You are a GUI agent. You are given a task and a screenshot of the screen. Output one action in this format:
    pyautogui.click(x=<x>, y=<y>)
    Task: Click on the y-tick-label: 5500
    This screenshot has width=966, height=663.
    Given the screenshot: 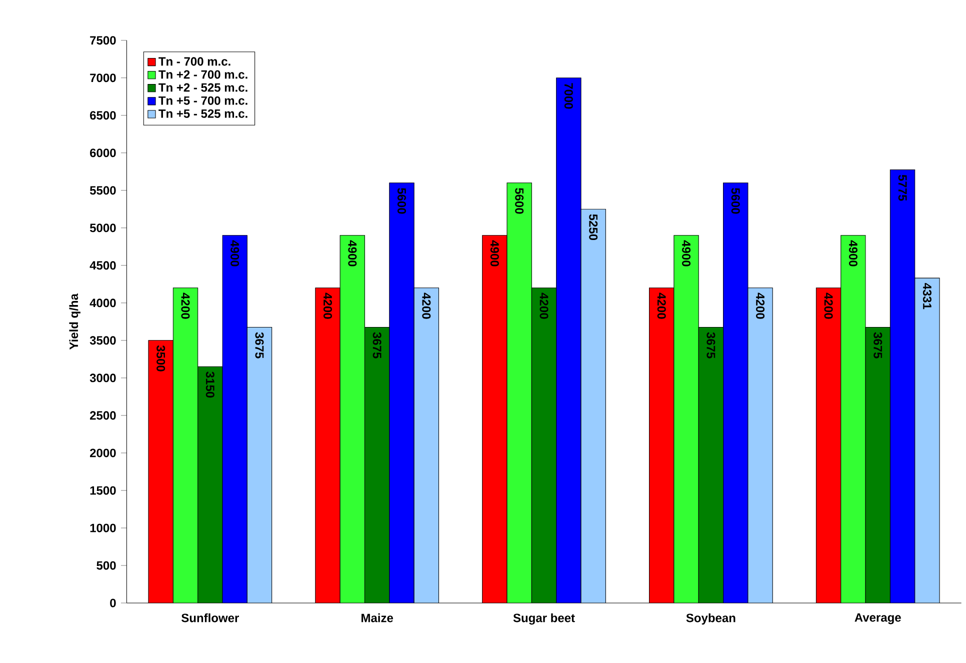 What is the action you would take?
    pyautogui.click(x=103, y=190)
    